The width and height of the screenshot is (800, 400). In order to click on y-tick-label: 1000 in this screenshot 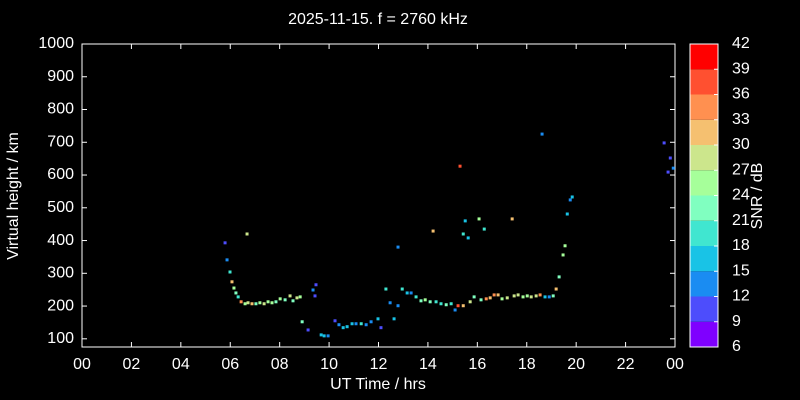, I will do `click(56, 43)`.